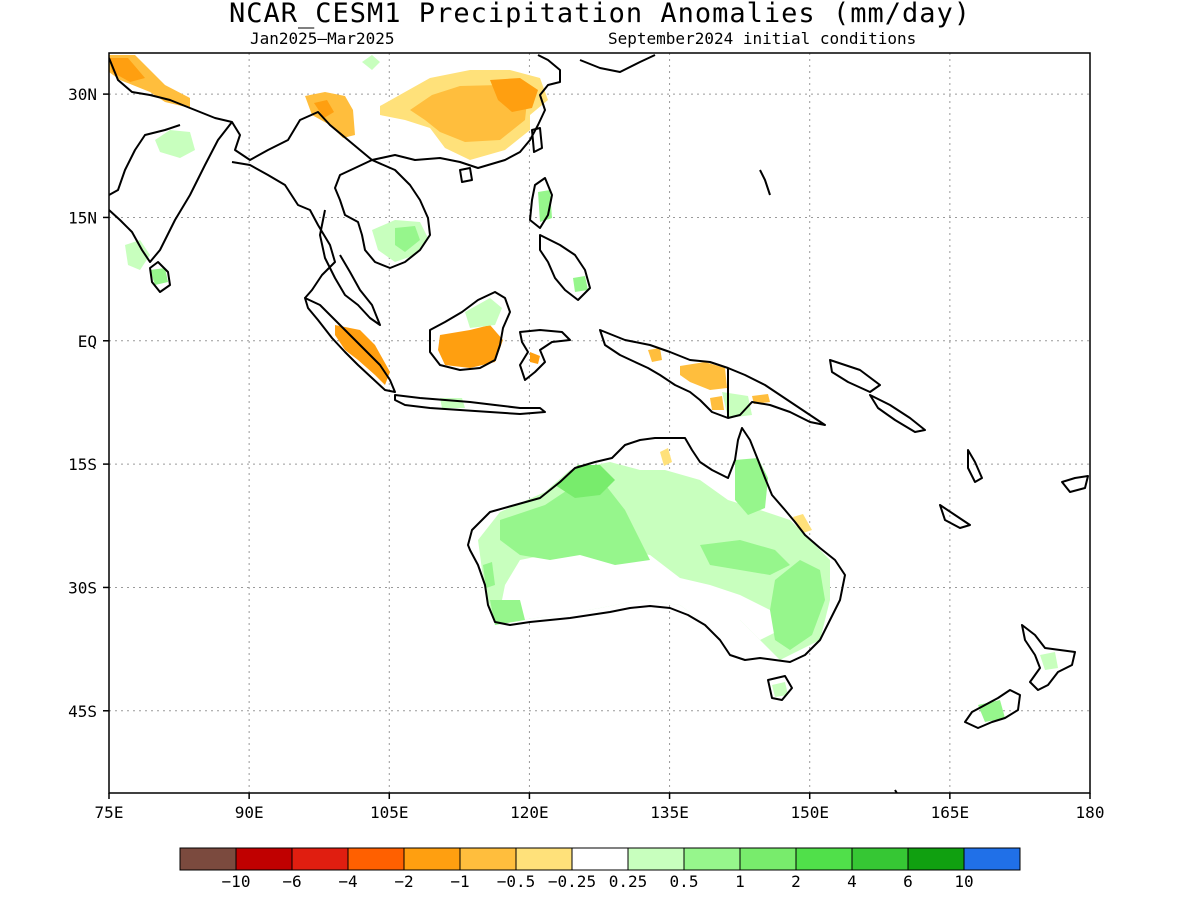 This screenshot has width=1200, height=900. Describe the element at coordinates (535, 358) in the screenshot. I see `anomaly-sulawesi` at that location.